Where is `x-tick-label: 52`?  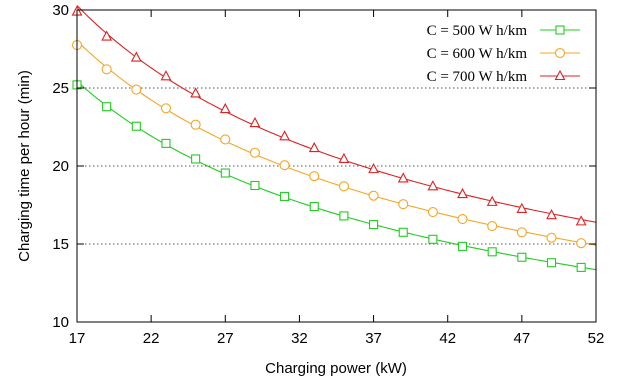 x-tick-label: 52 is located at coordinates (596, 338).